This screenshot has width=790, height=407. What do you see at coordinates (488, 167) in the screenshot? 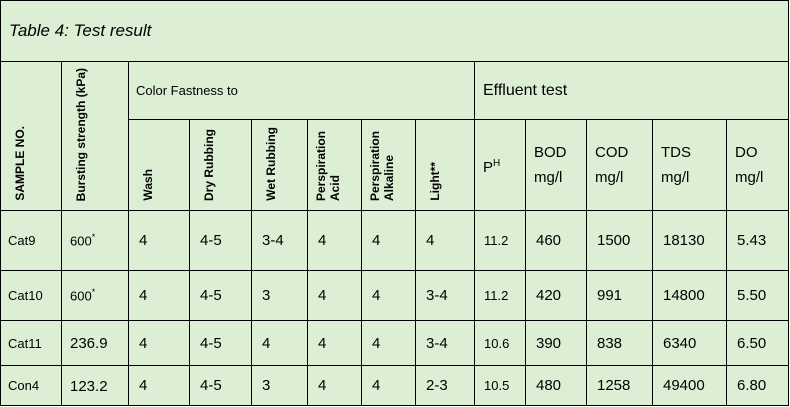
I see `header-ph-base: P` at bounding box center [488, 167].